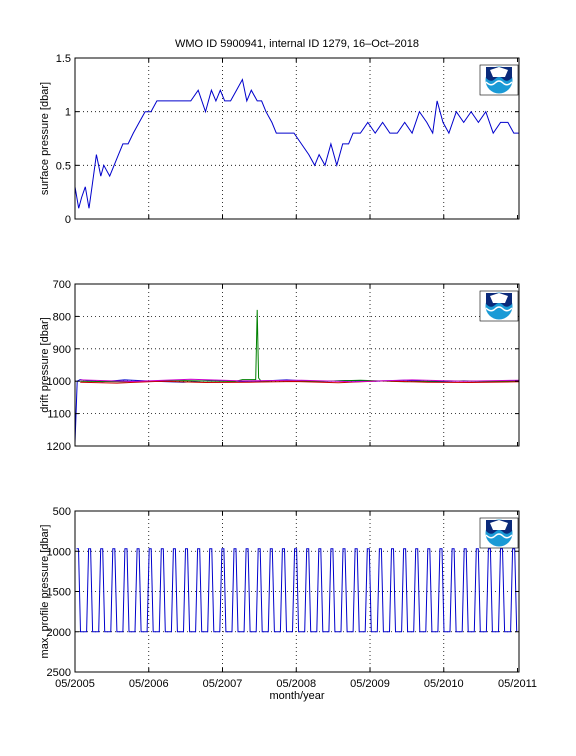  What do you see at coordinates (63, 166) in the screenshot?
I see `y-tick-label: 0.5` at bounding box center [63, 166].